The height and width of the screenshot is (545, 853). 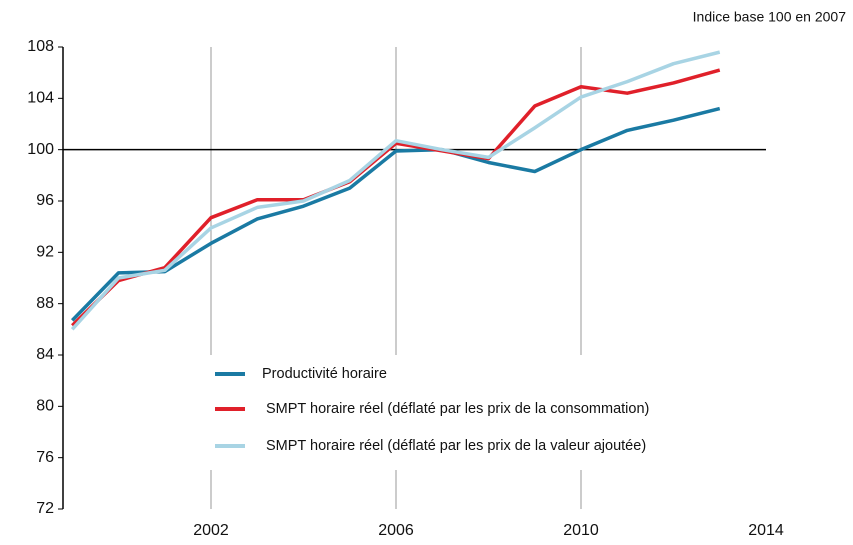 What do you see at coordinates (770, 17) in the screenshot?
I see `chart-subtitle: Indice base 100 en 2007` at bounding box center [770, 17].